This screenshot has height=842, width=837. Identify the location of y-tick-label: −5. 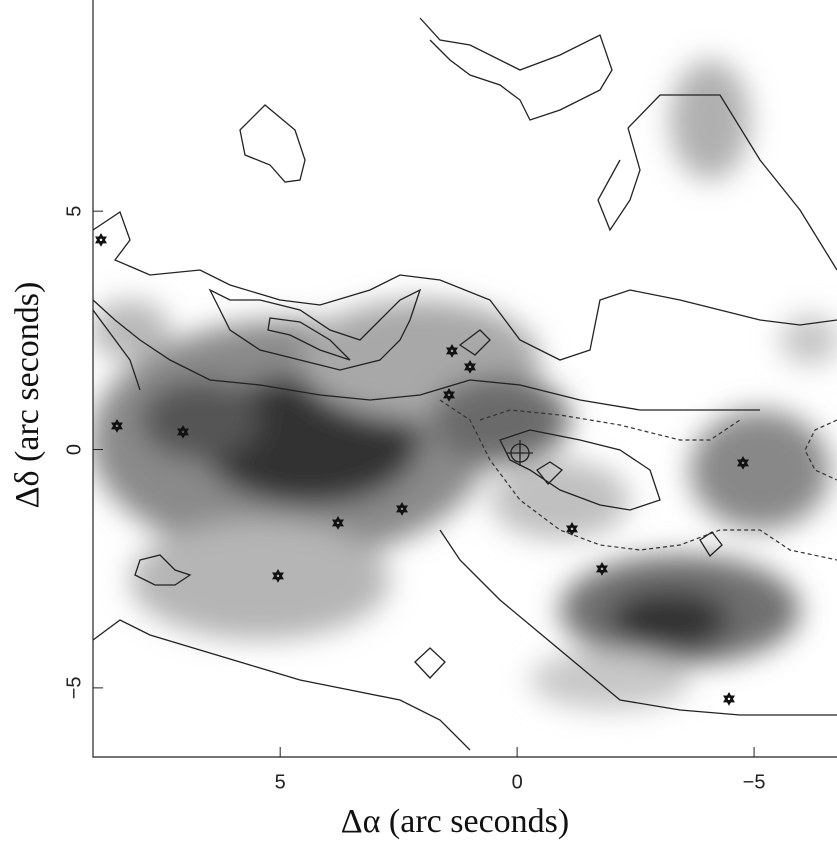
(74, 687).